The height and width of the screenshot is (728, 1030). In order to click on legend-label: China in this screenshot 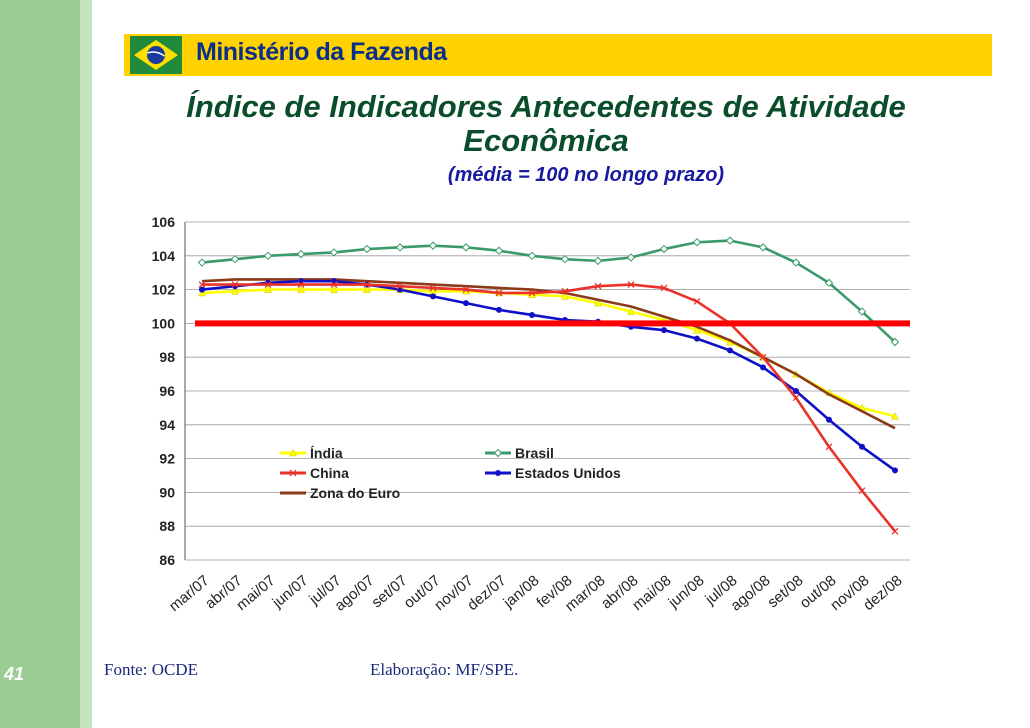, I will do `click(329, 473)`.